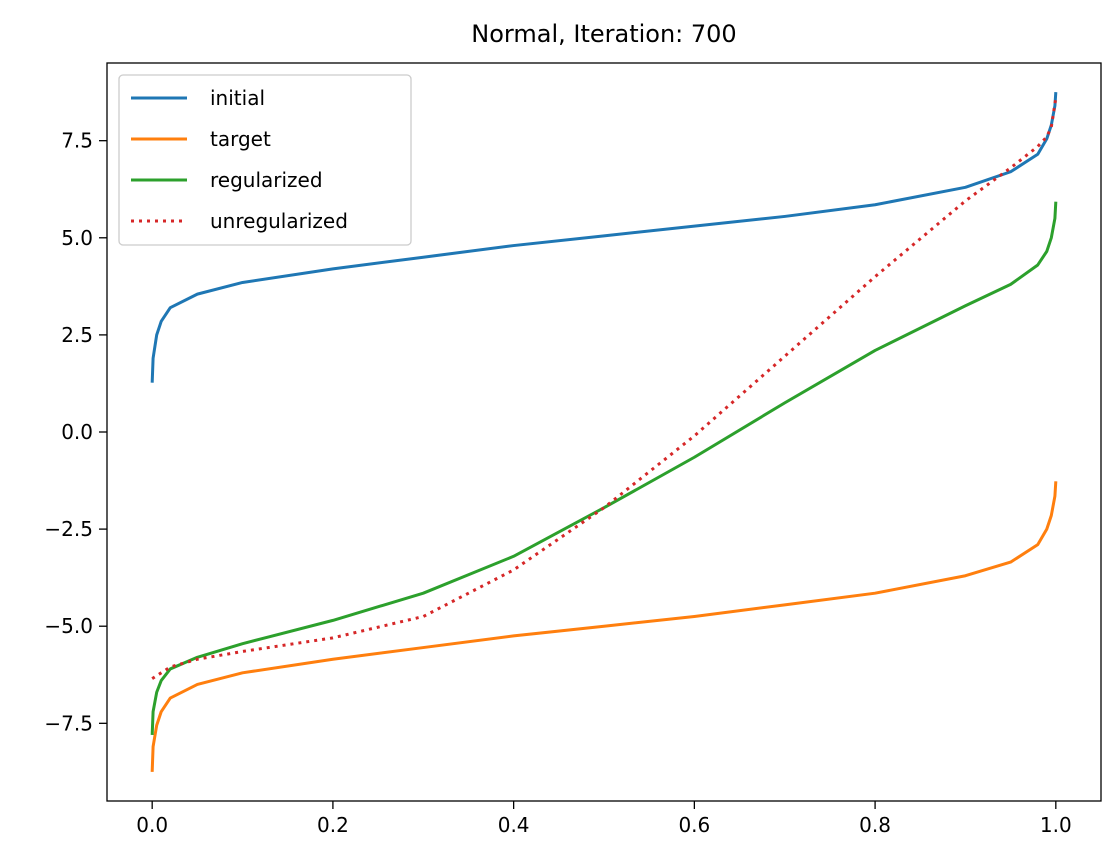 The image size is (1119, 868). I want to click on y-tick-label: −7.5, so click(68, 723).